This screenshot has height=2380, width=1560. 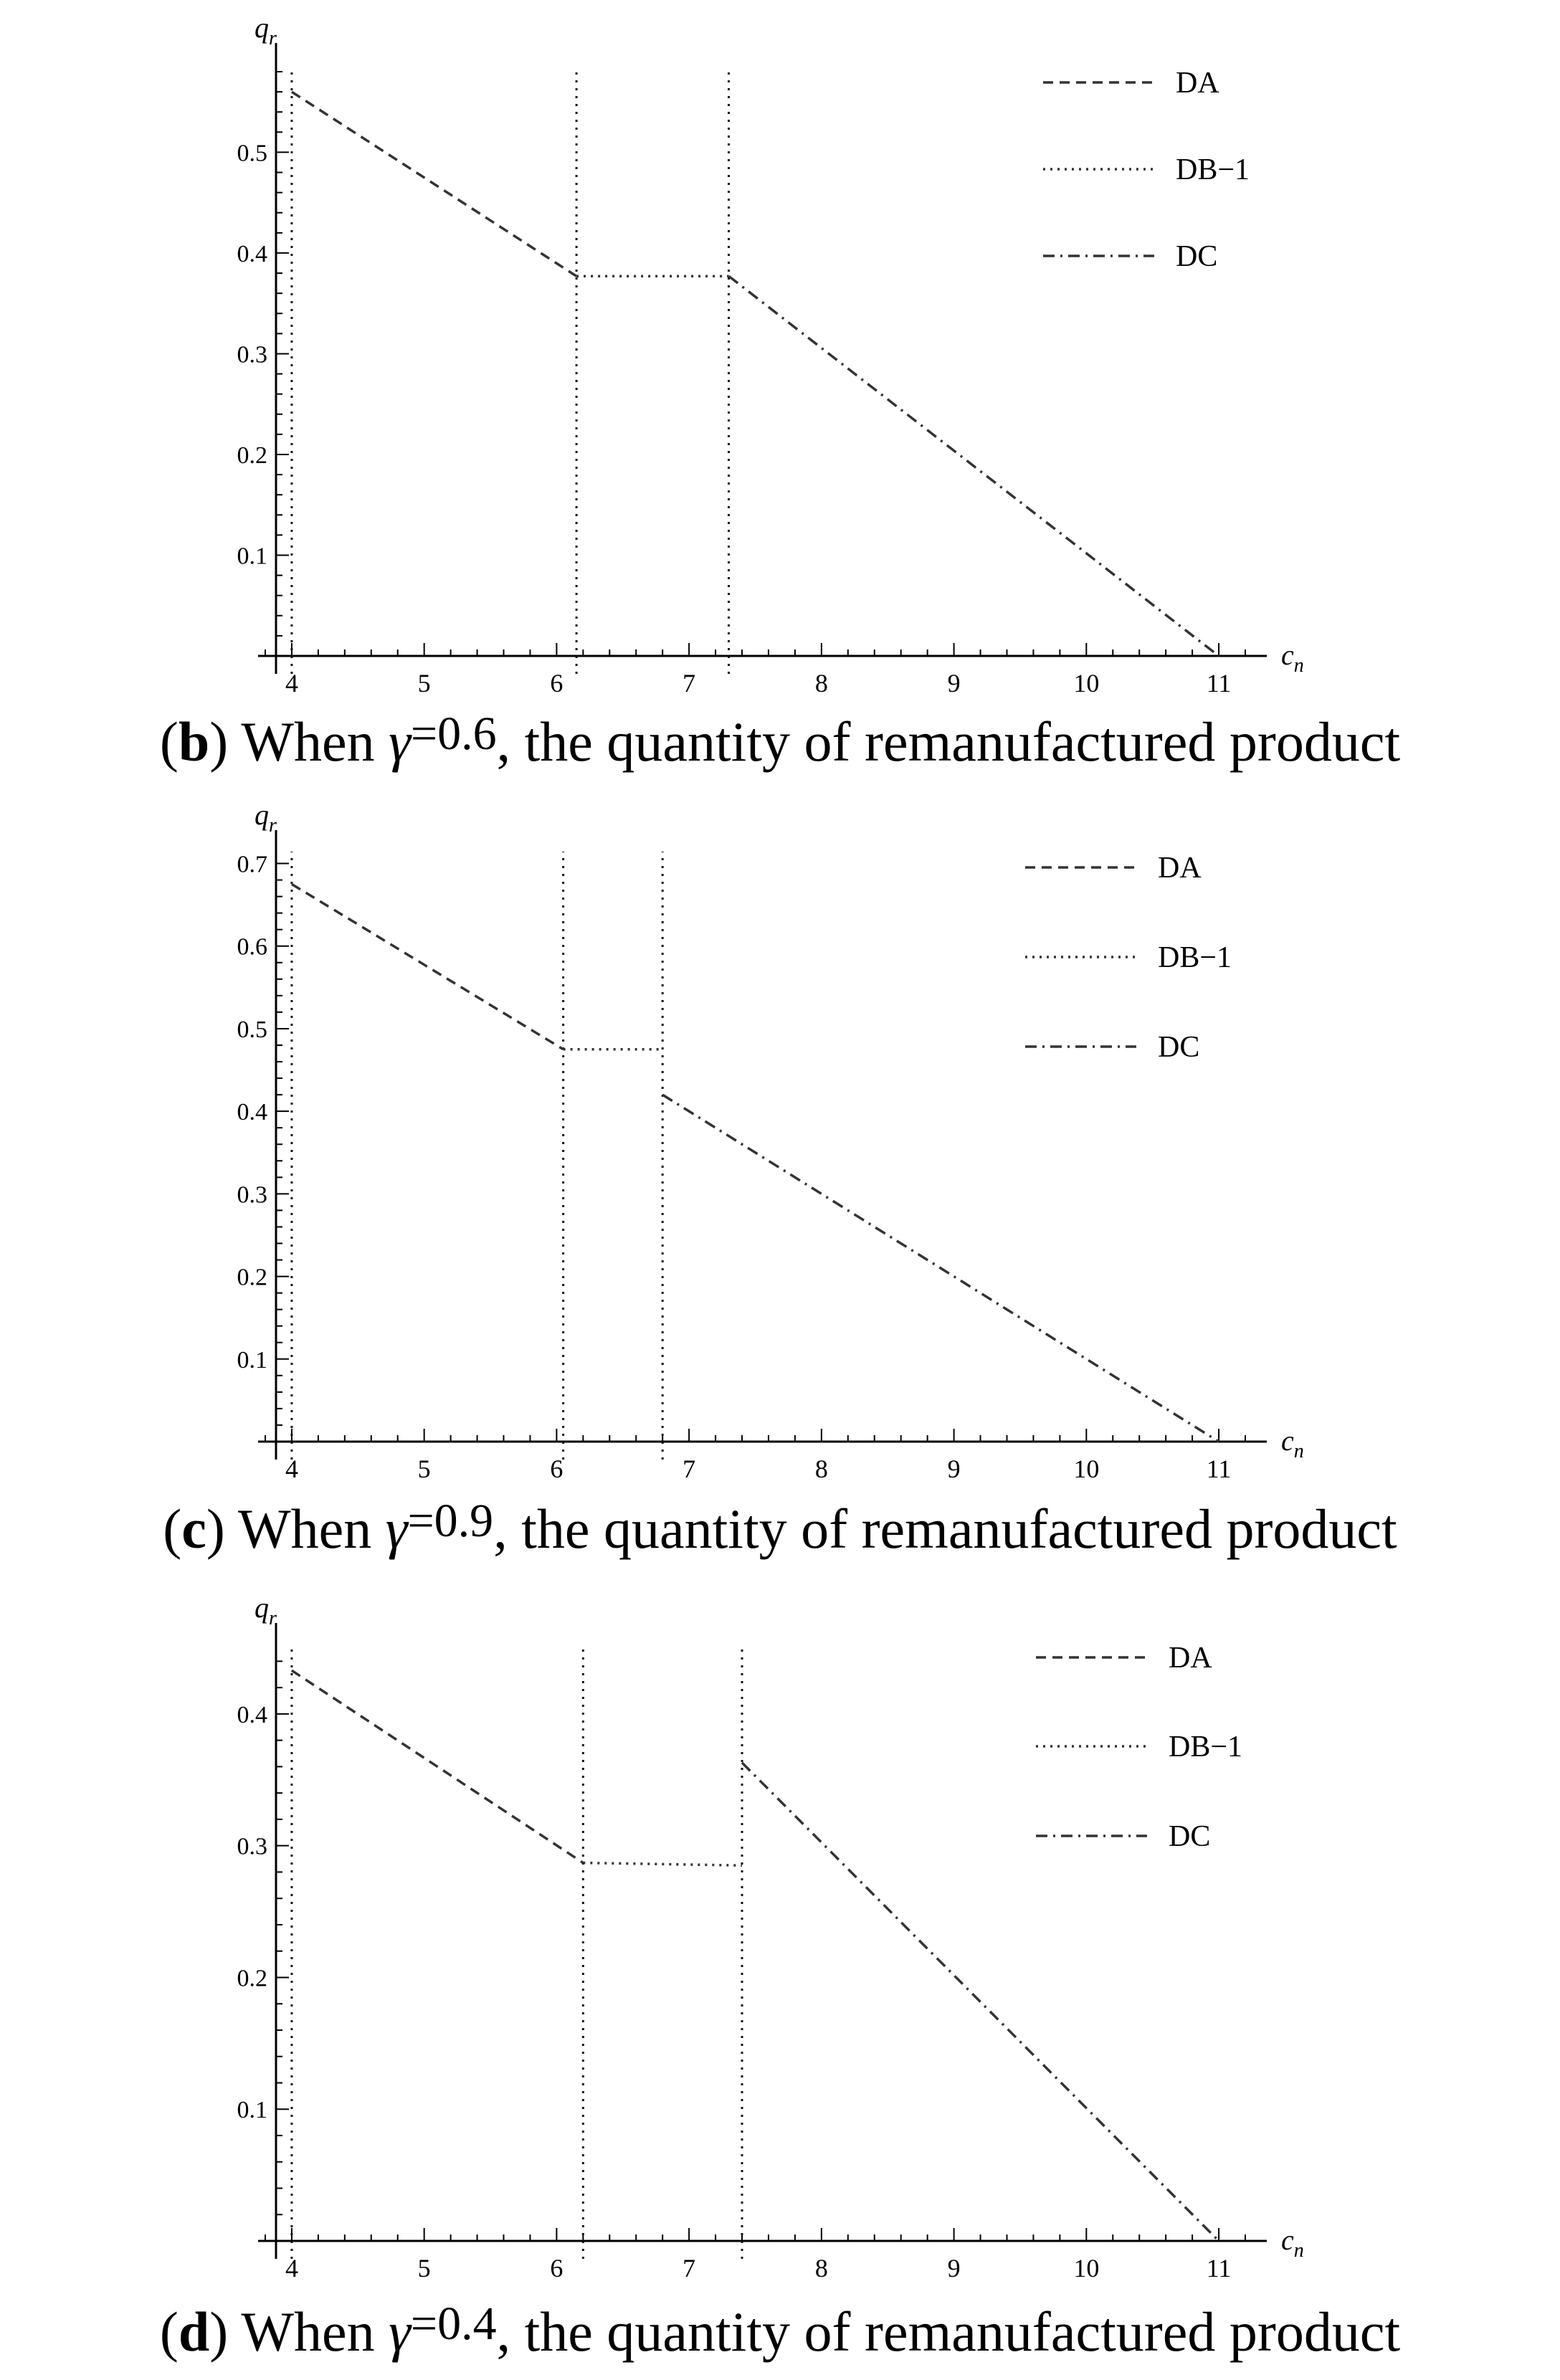 What do you see at coordinates (453, 2324) in the screenshot?
I see `caption-gamma-value: =0.4` at bounding box center [453, 2324].